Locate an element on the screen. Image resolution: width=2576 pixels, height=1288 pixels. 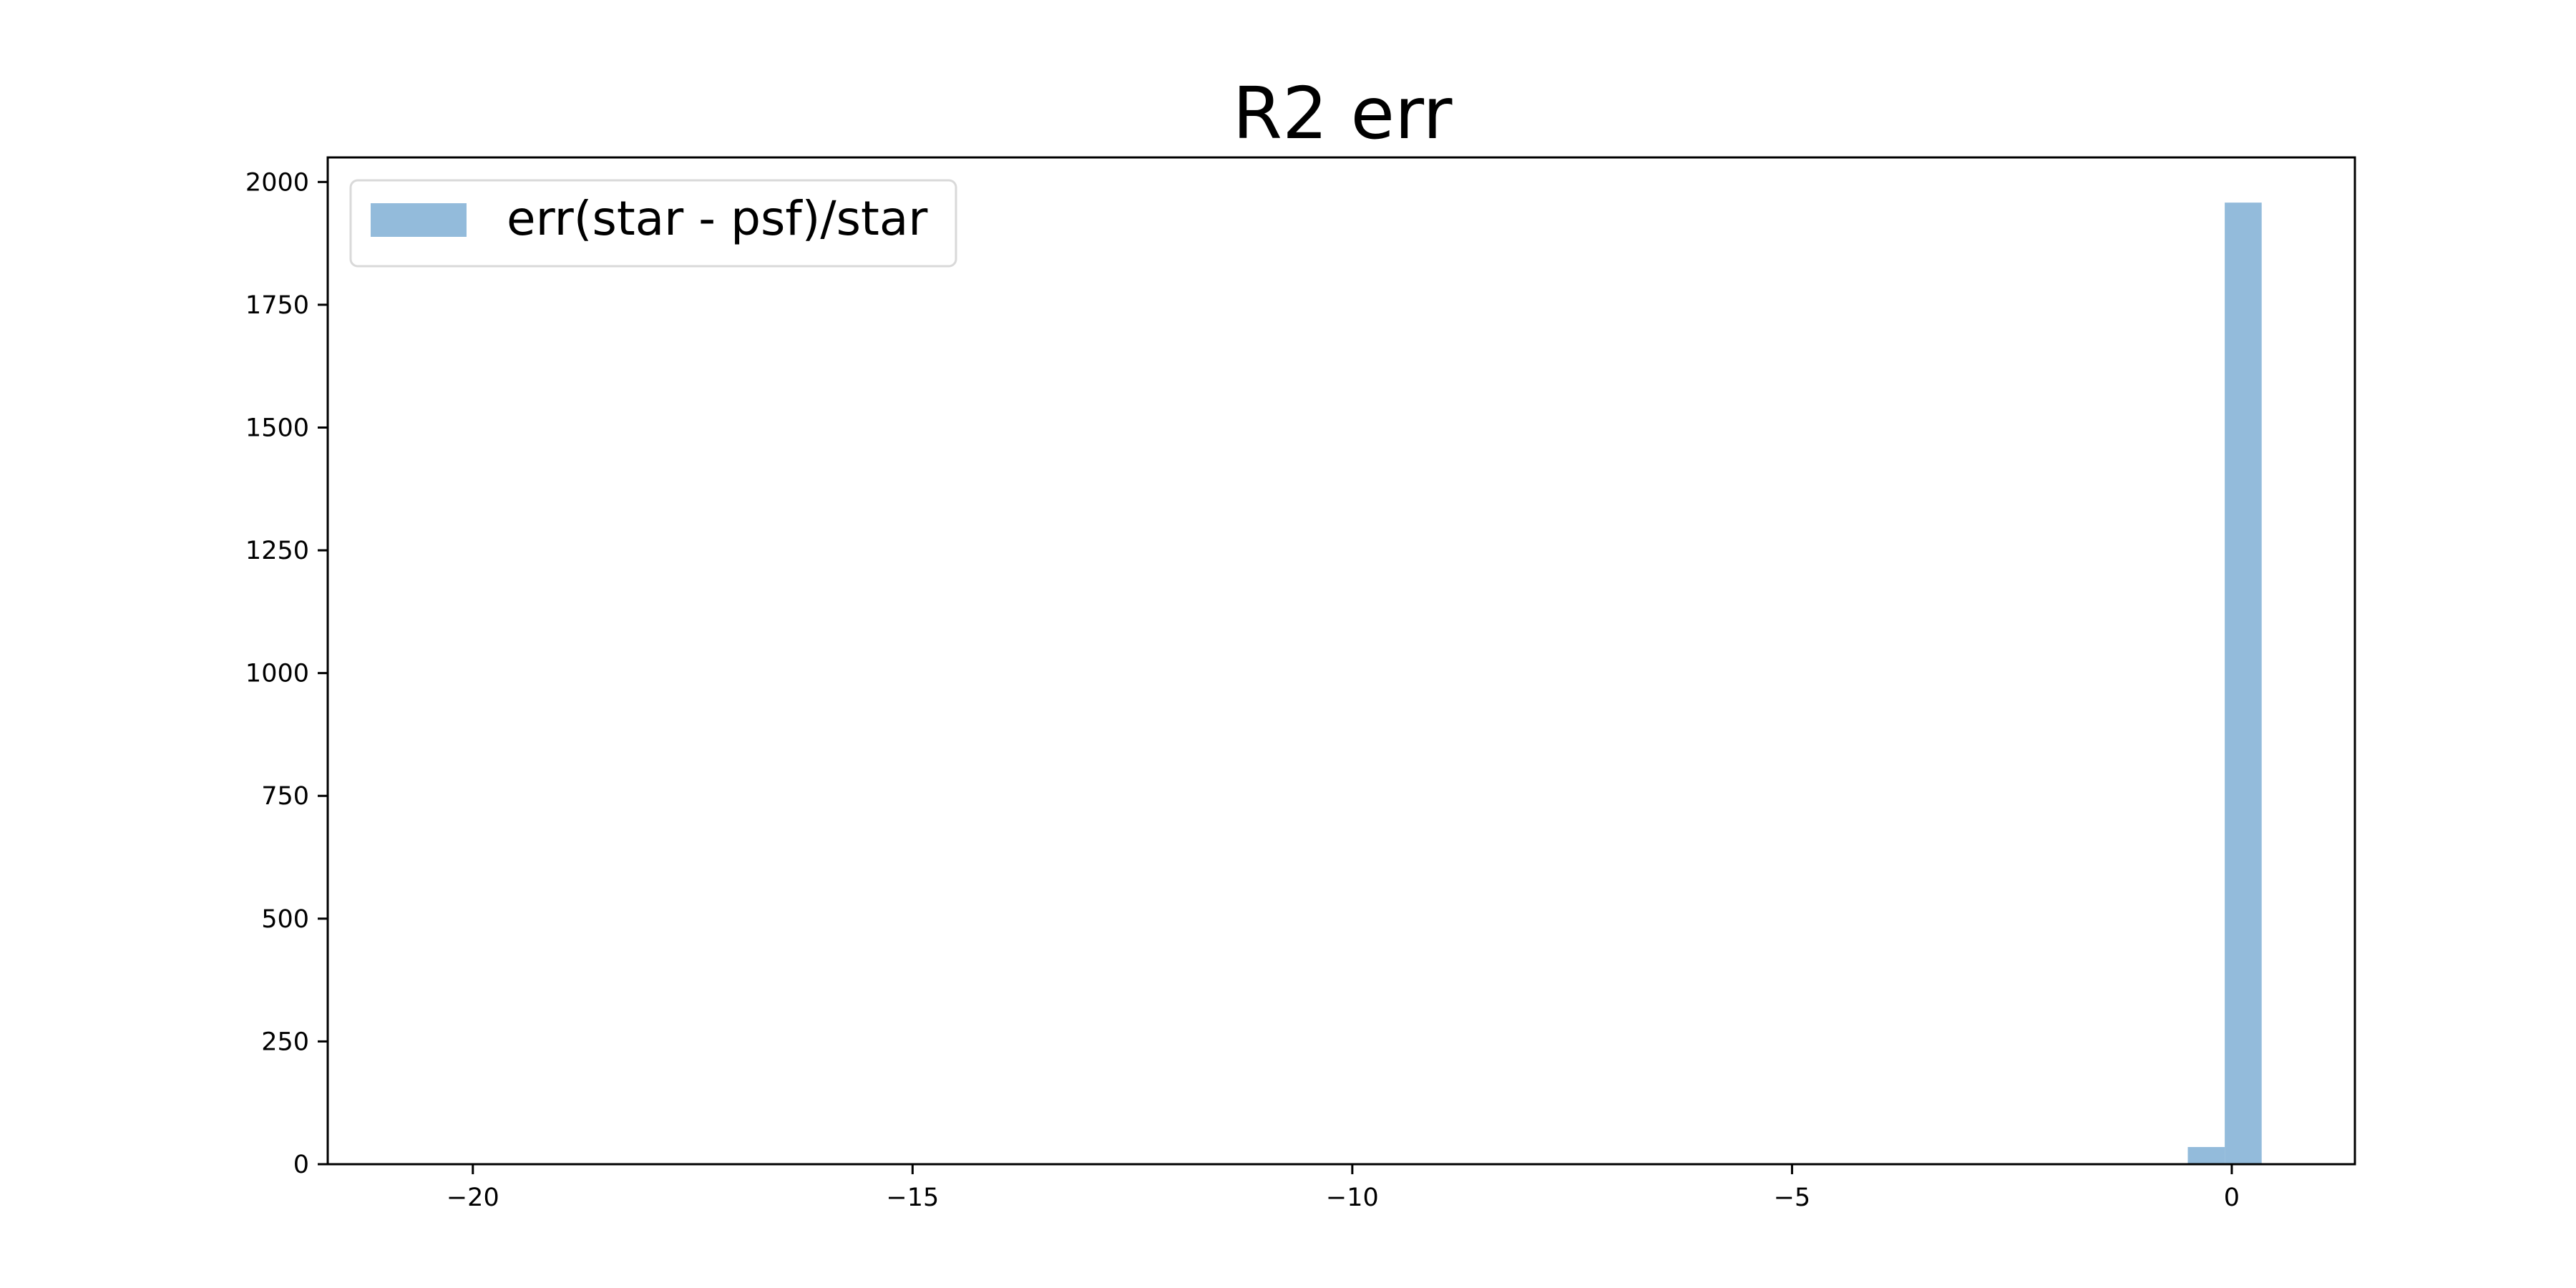
y-tick-label: 1250 is located at coordinates (277, 551).